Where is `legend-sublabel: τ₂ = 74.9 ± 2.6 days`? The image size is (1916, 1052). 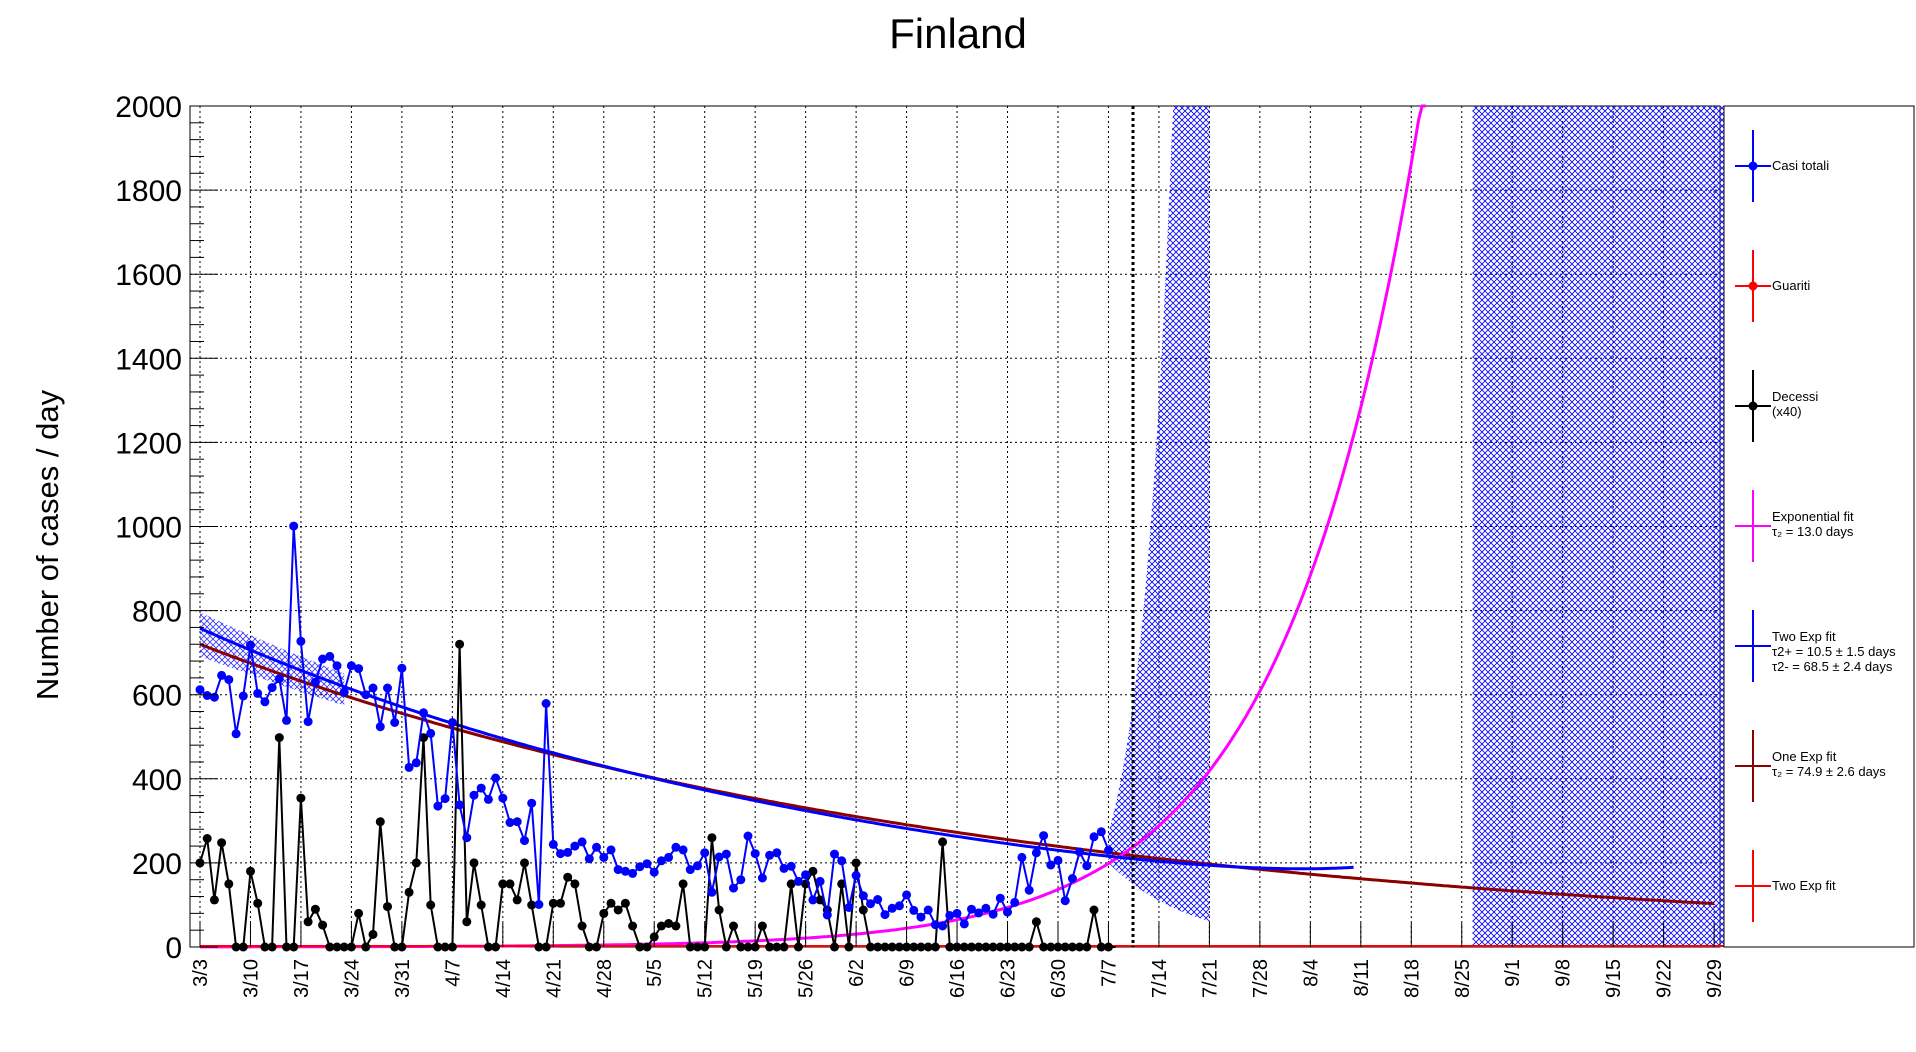 legend-sublabel: τ₂ = 74.9 ± 2.6 days is located at coordinates (1829, 771).